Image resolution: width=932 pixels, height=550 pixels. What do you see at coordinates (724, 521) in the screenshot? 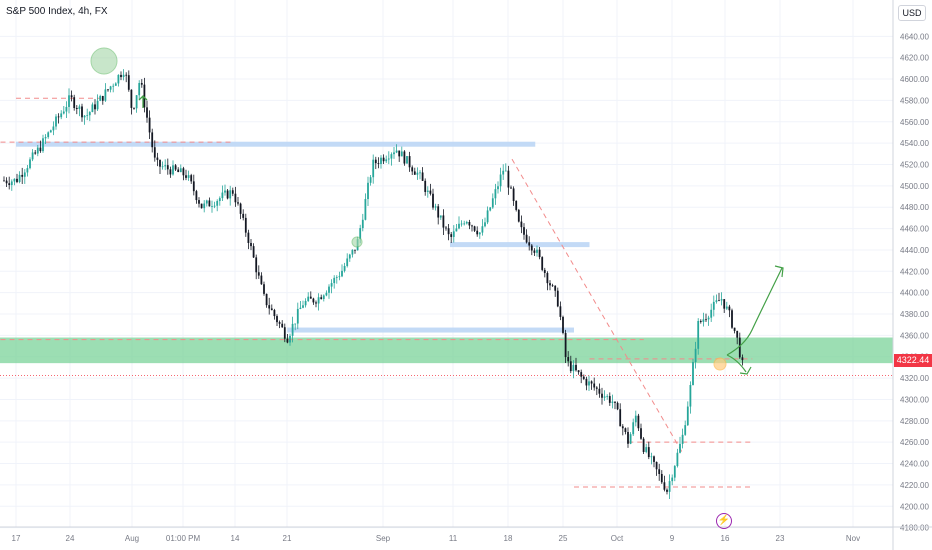
I see `lightning-icon: ⚡` at bounding box center [724, 521].